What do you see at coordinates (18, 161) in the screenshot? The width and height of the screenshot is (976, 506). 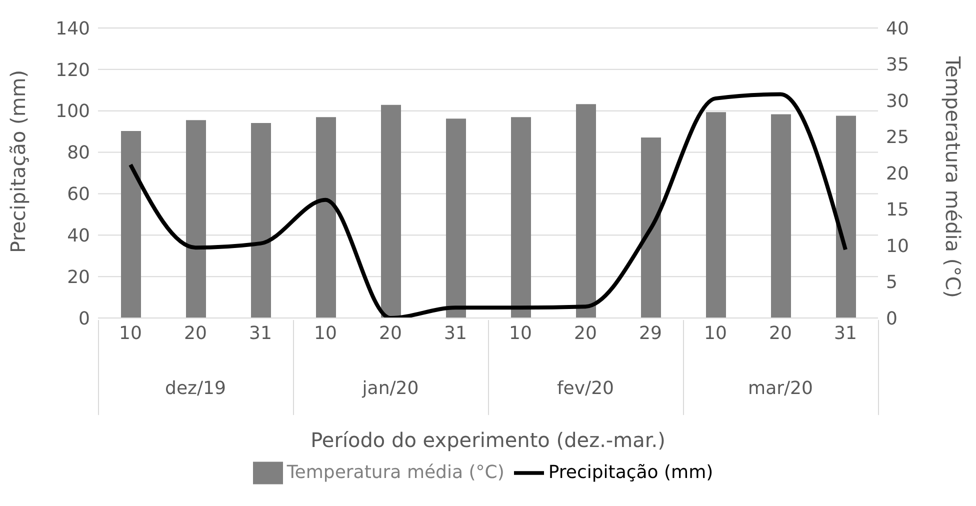 I see `y-axis-title: Precipitação (mm)` at bounding box center [18, 161].